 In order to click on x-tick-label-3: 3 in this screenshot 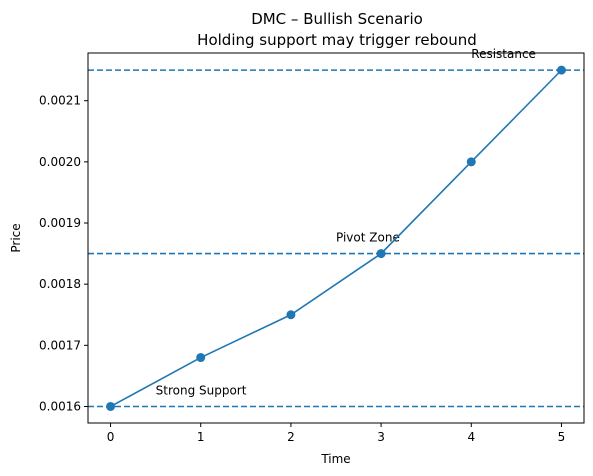, I will do `click(381, 437)`.